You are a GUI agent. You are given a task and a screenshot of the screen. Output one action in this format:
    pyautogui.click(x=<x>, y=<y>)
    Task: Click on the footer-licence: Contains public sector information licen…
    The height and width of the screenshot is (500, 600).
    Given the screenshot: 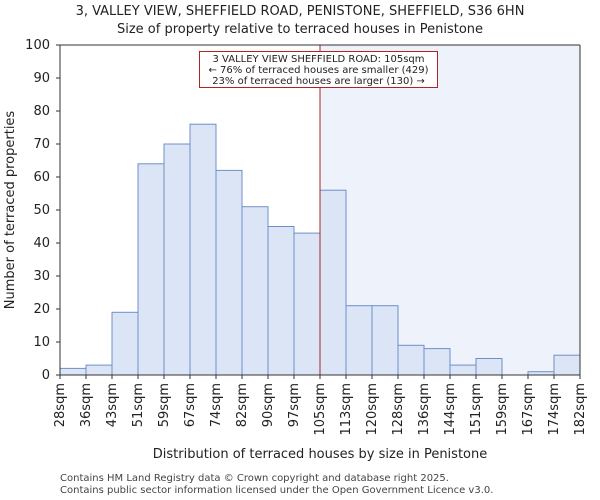 What is the action you would take?
    pyautogui.click(x=277, y=490)
    